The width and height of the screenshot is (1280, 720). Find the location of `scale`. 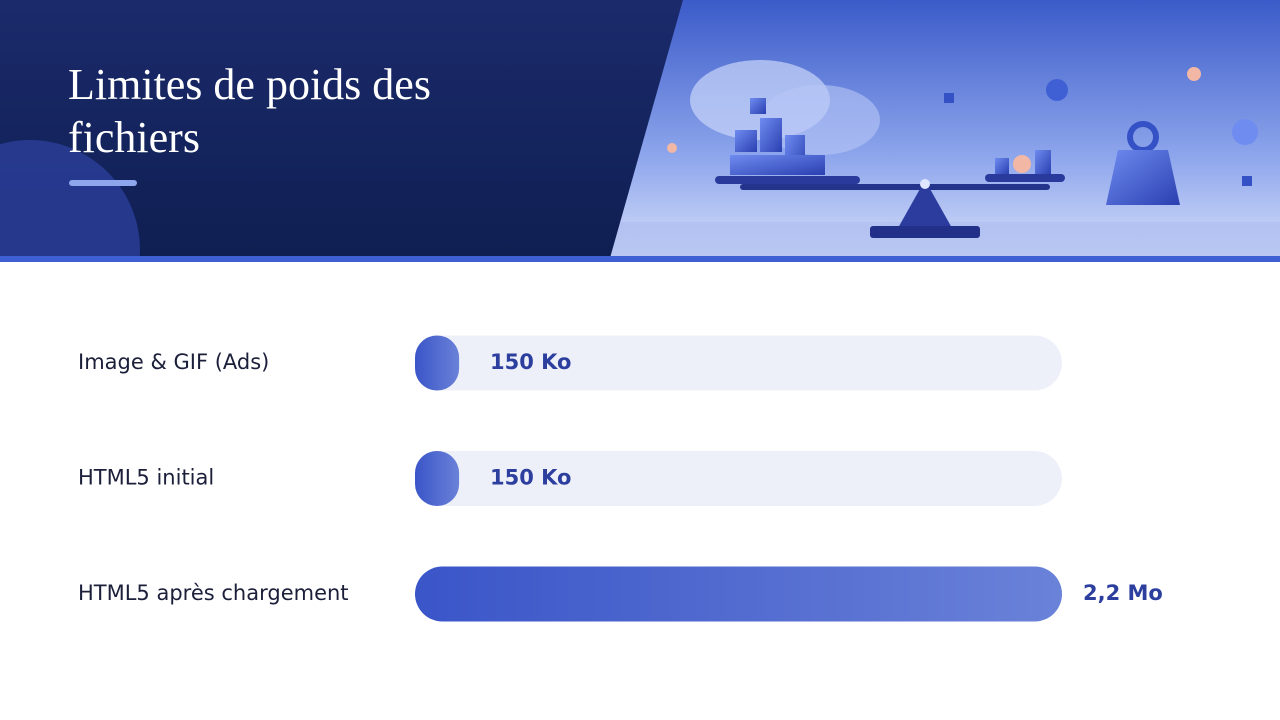

scale is located at coordinates (890, 194).